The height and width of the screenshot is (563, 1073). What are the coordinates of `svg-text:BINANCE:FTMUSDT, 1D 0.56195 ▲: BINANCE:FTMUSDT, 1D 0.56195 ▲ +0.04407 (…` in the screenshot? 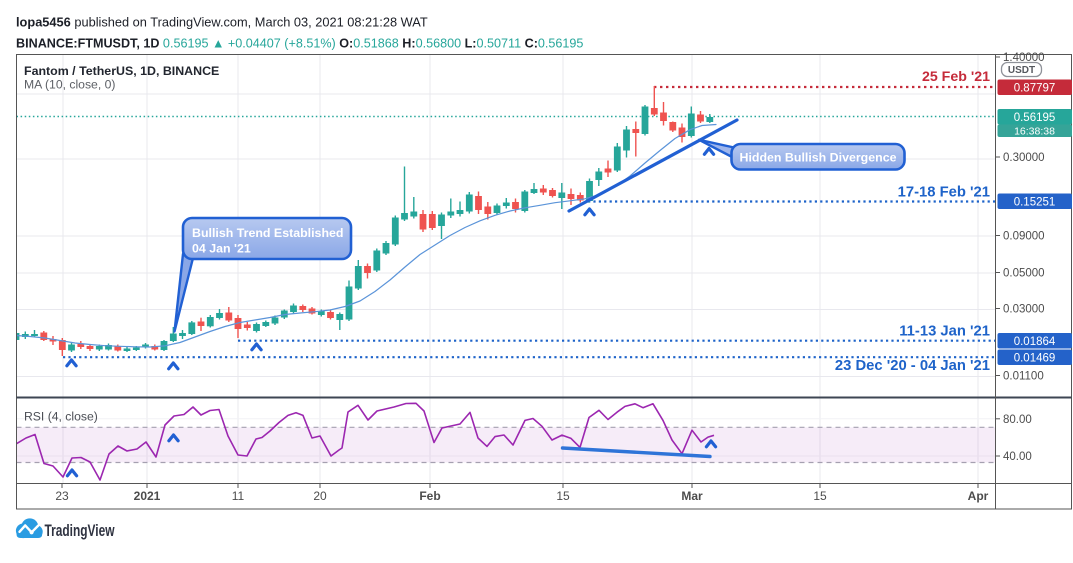 It's located at (299, 44).